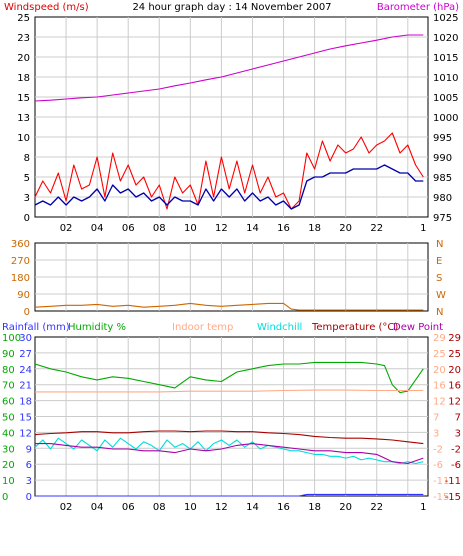  Describe the element at coordinates (8, 433) in the screenshot. I see `humidity-tick-label: 40` at that location.